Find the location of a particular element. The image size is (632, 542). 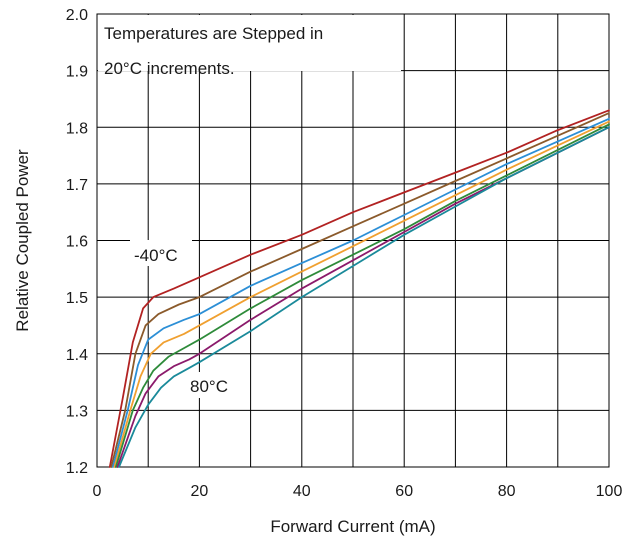

series-label-80c: 80°C is located at coordinates (209, 386).